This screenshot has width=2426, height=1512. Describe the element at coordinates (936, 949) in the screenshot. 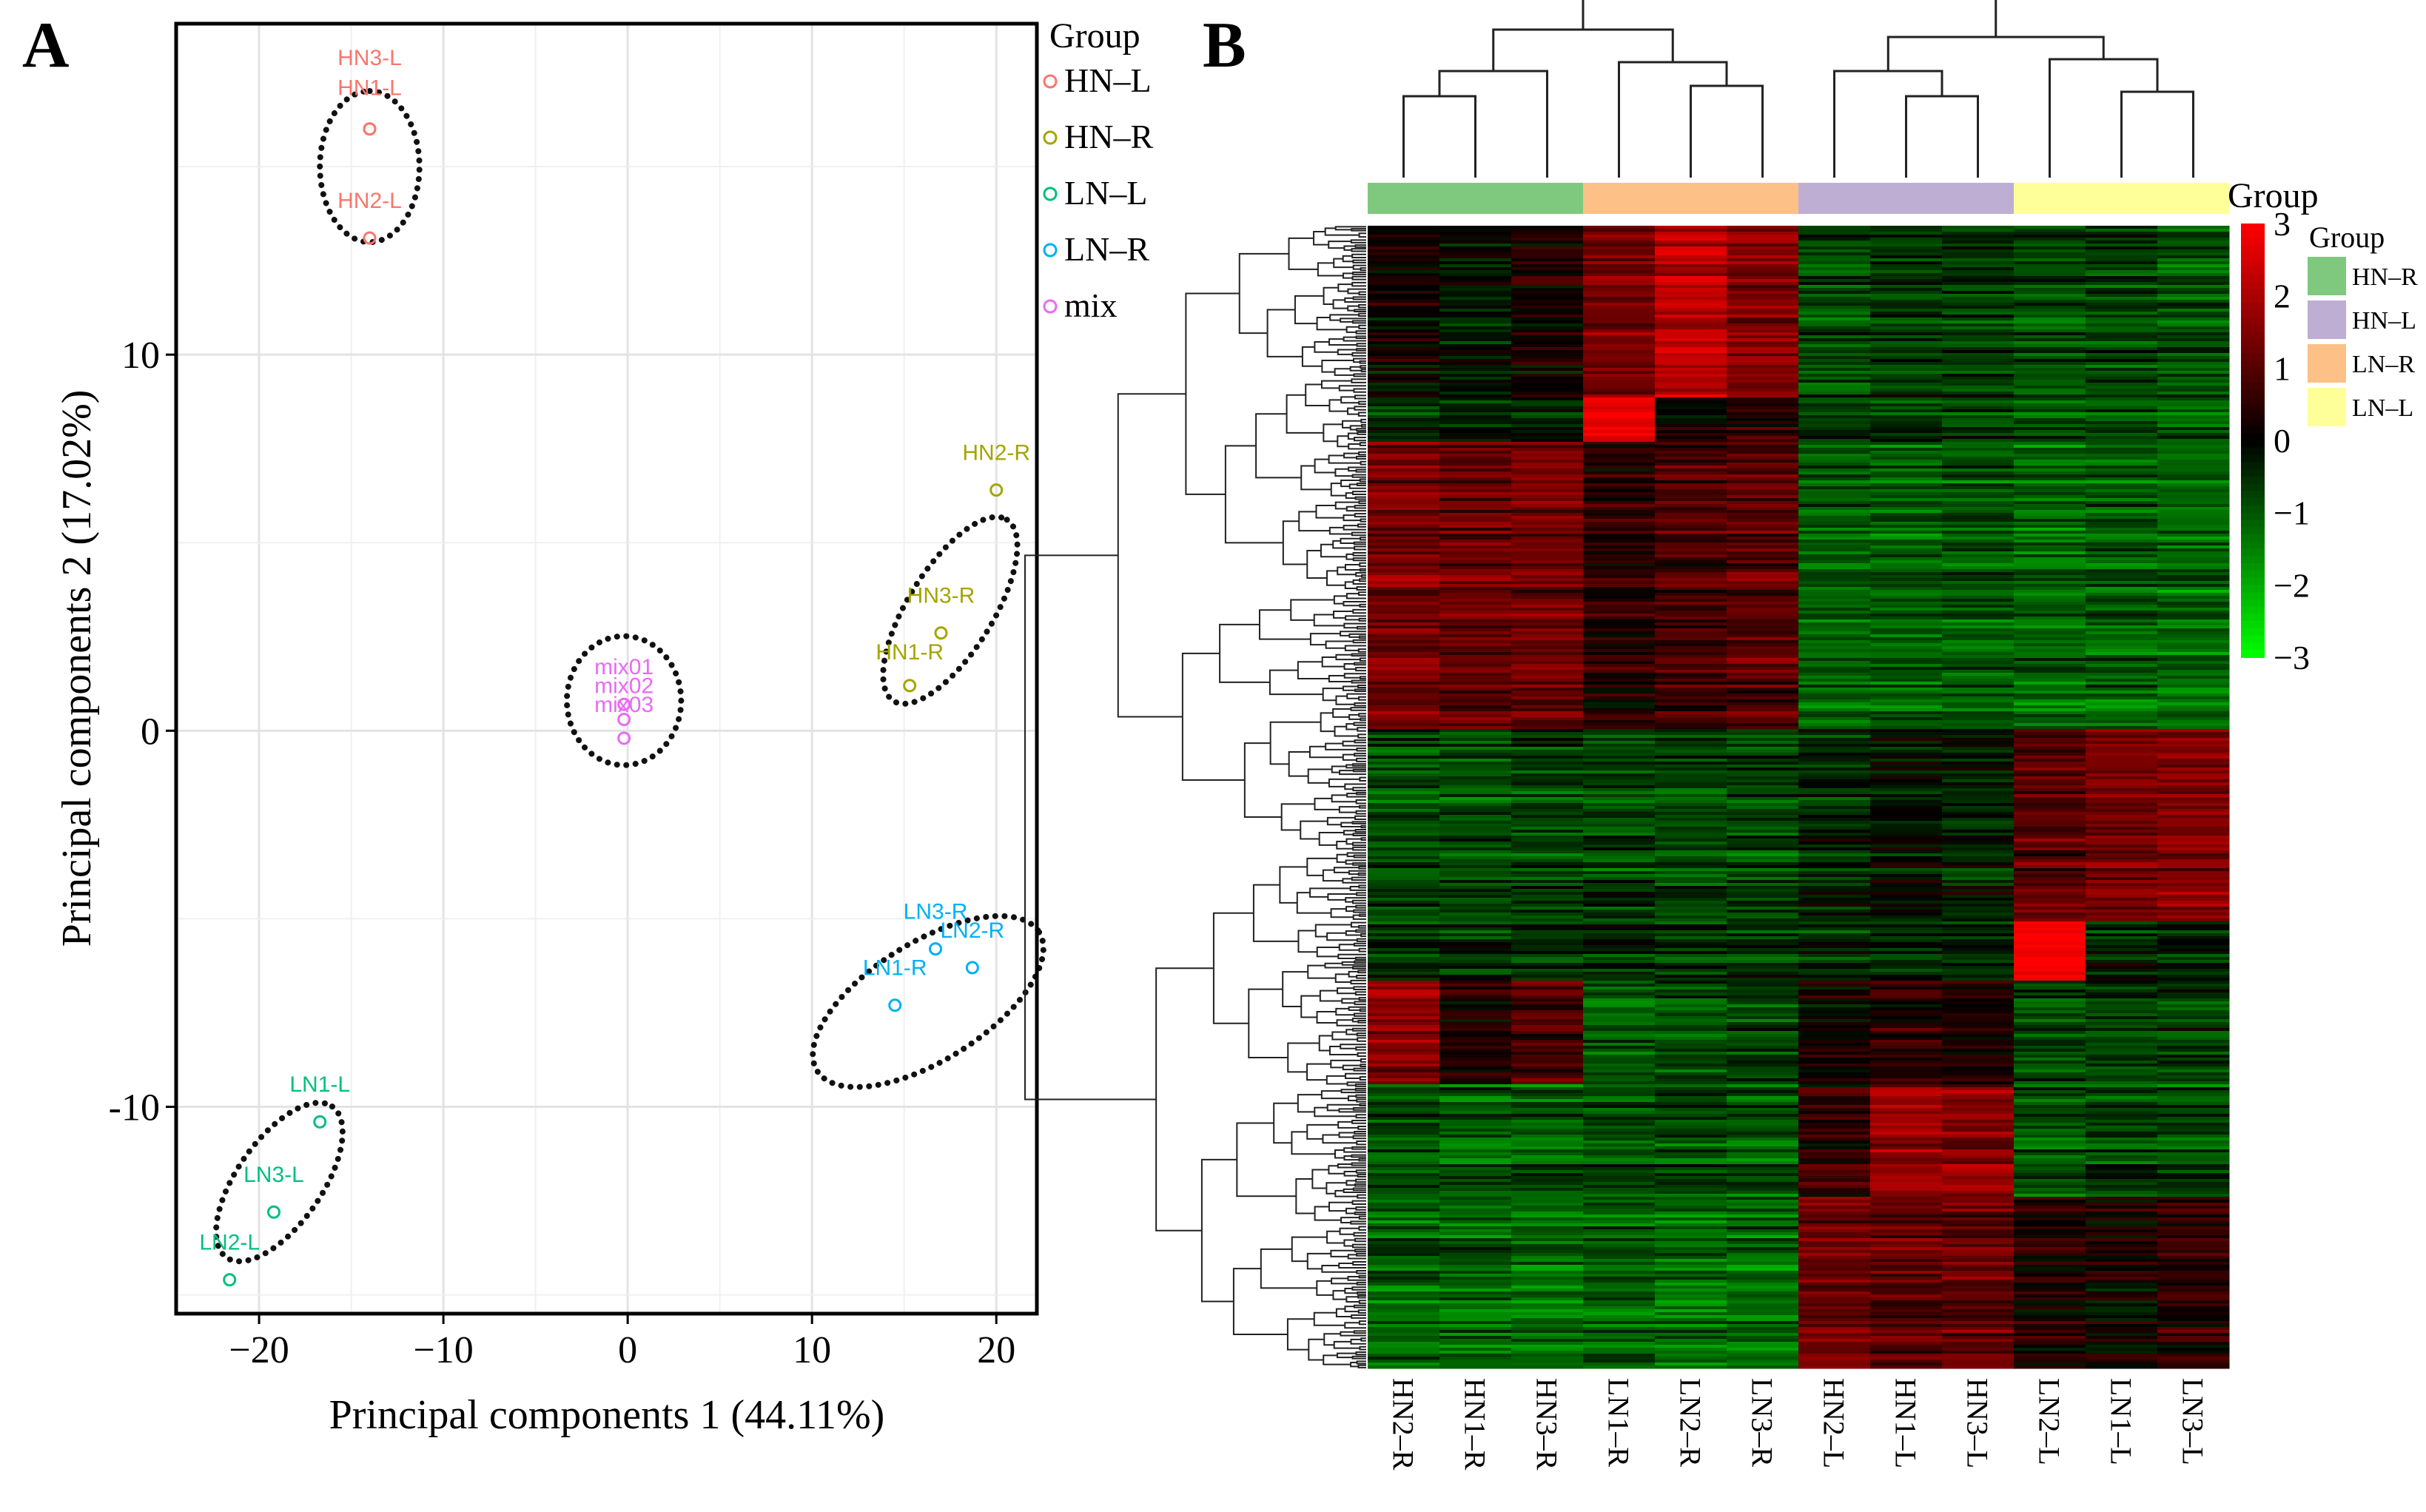

I see `pca-point-ln3-r` at that location.